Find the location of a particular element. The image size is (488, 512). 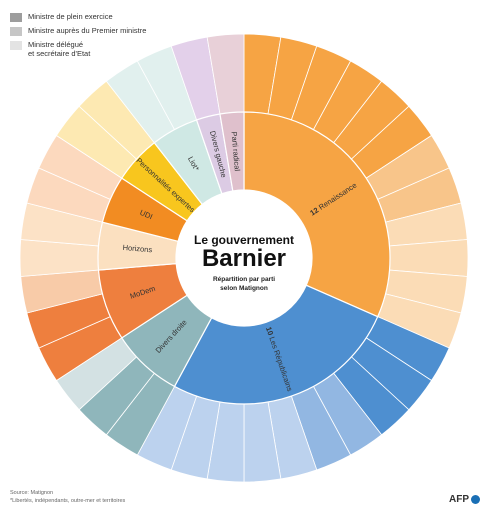

source-note: Source: Matignon is located at coordinates (32, 493).